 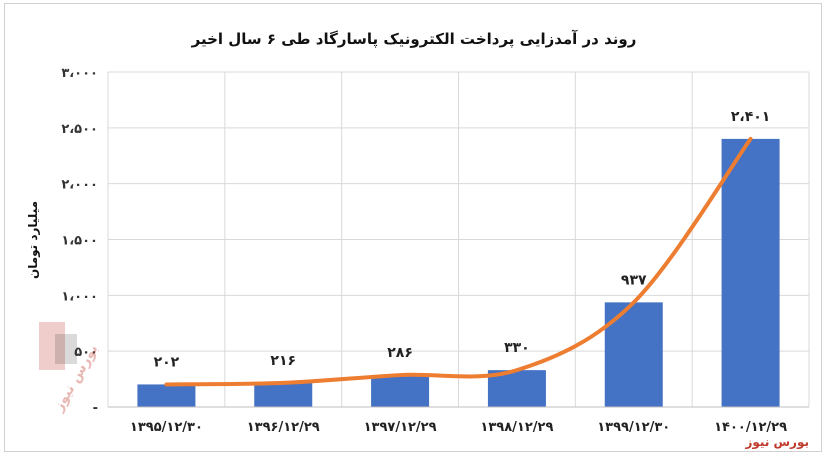 What do you see at coordinates (79, 73) in the screenshot?
I see `y-tick-label: ۳،۰۰۰` at bounding box center [79, 73].